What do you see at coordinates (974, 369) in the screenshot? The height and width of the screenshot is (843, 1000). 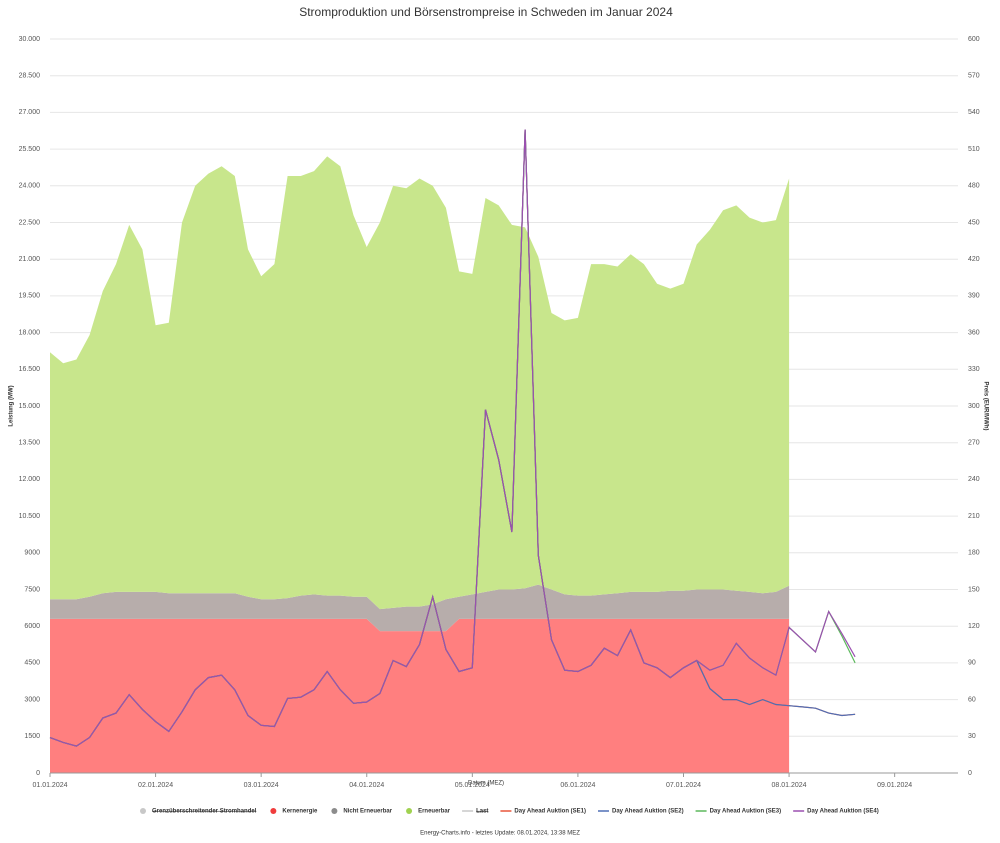 I see `y2-tick-label: 330` at bounding box center [974, 369].